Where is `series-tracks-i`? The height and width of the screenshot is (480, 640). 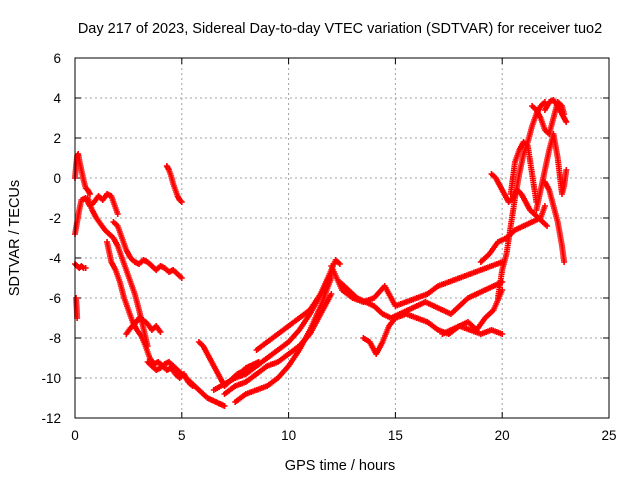
series-tracks-i is located at coordinates (186, 384).